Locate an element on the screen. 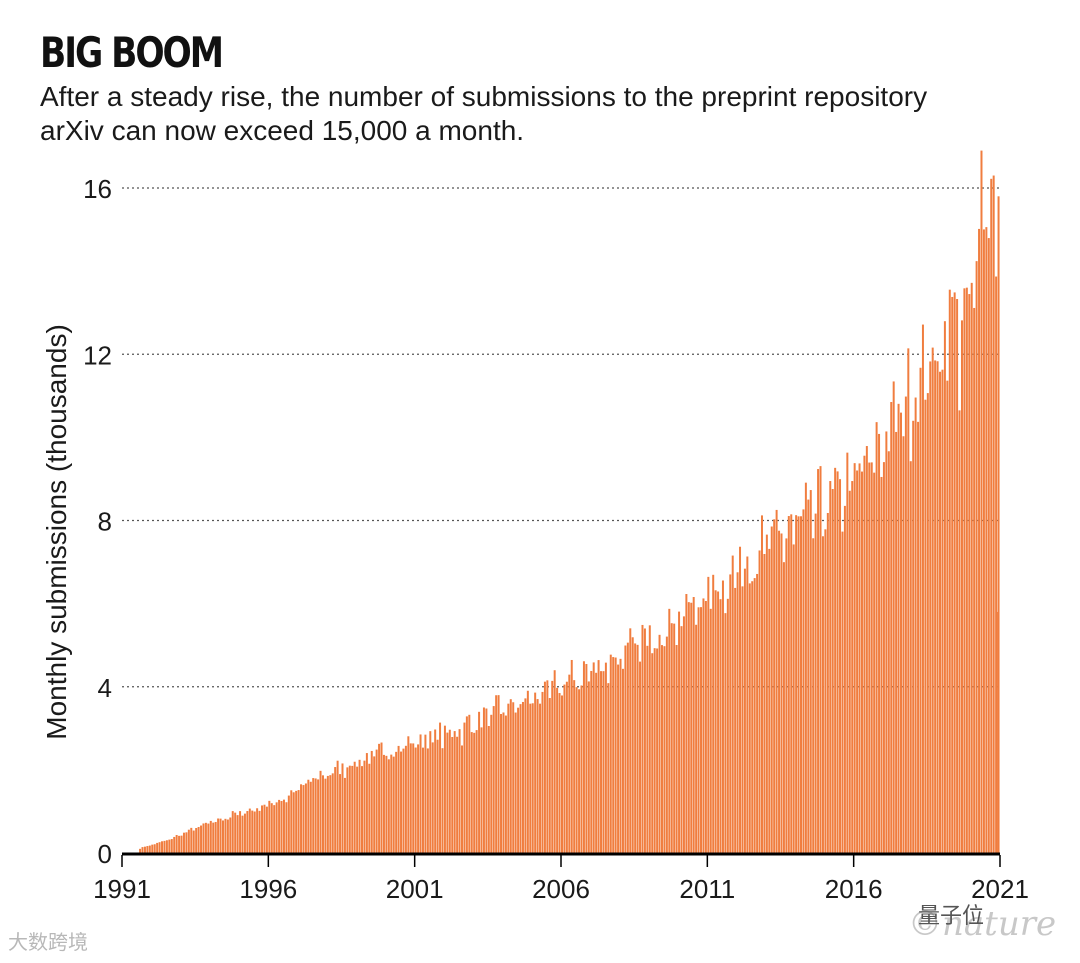  x-tick-label: 2021 is located at coordinates (1000, 889).